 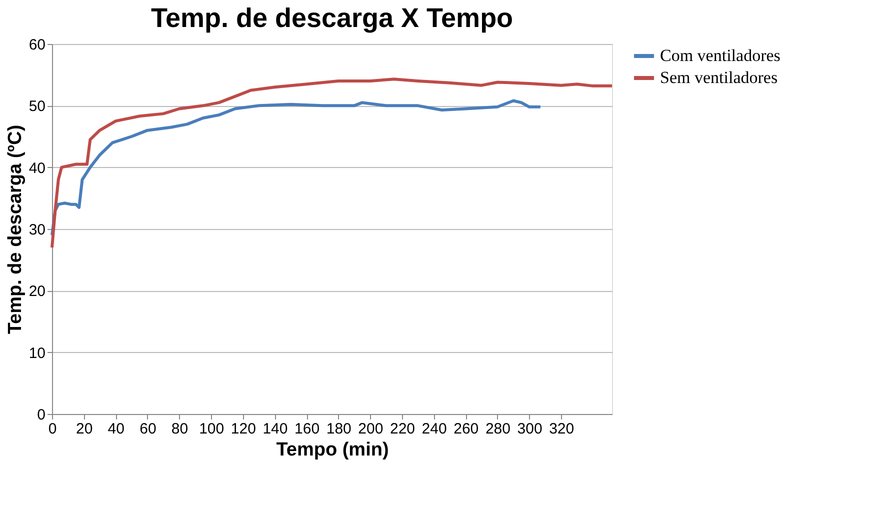 I want to click on x-tick-label: 300, so click(x=529, y=429).